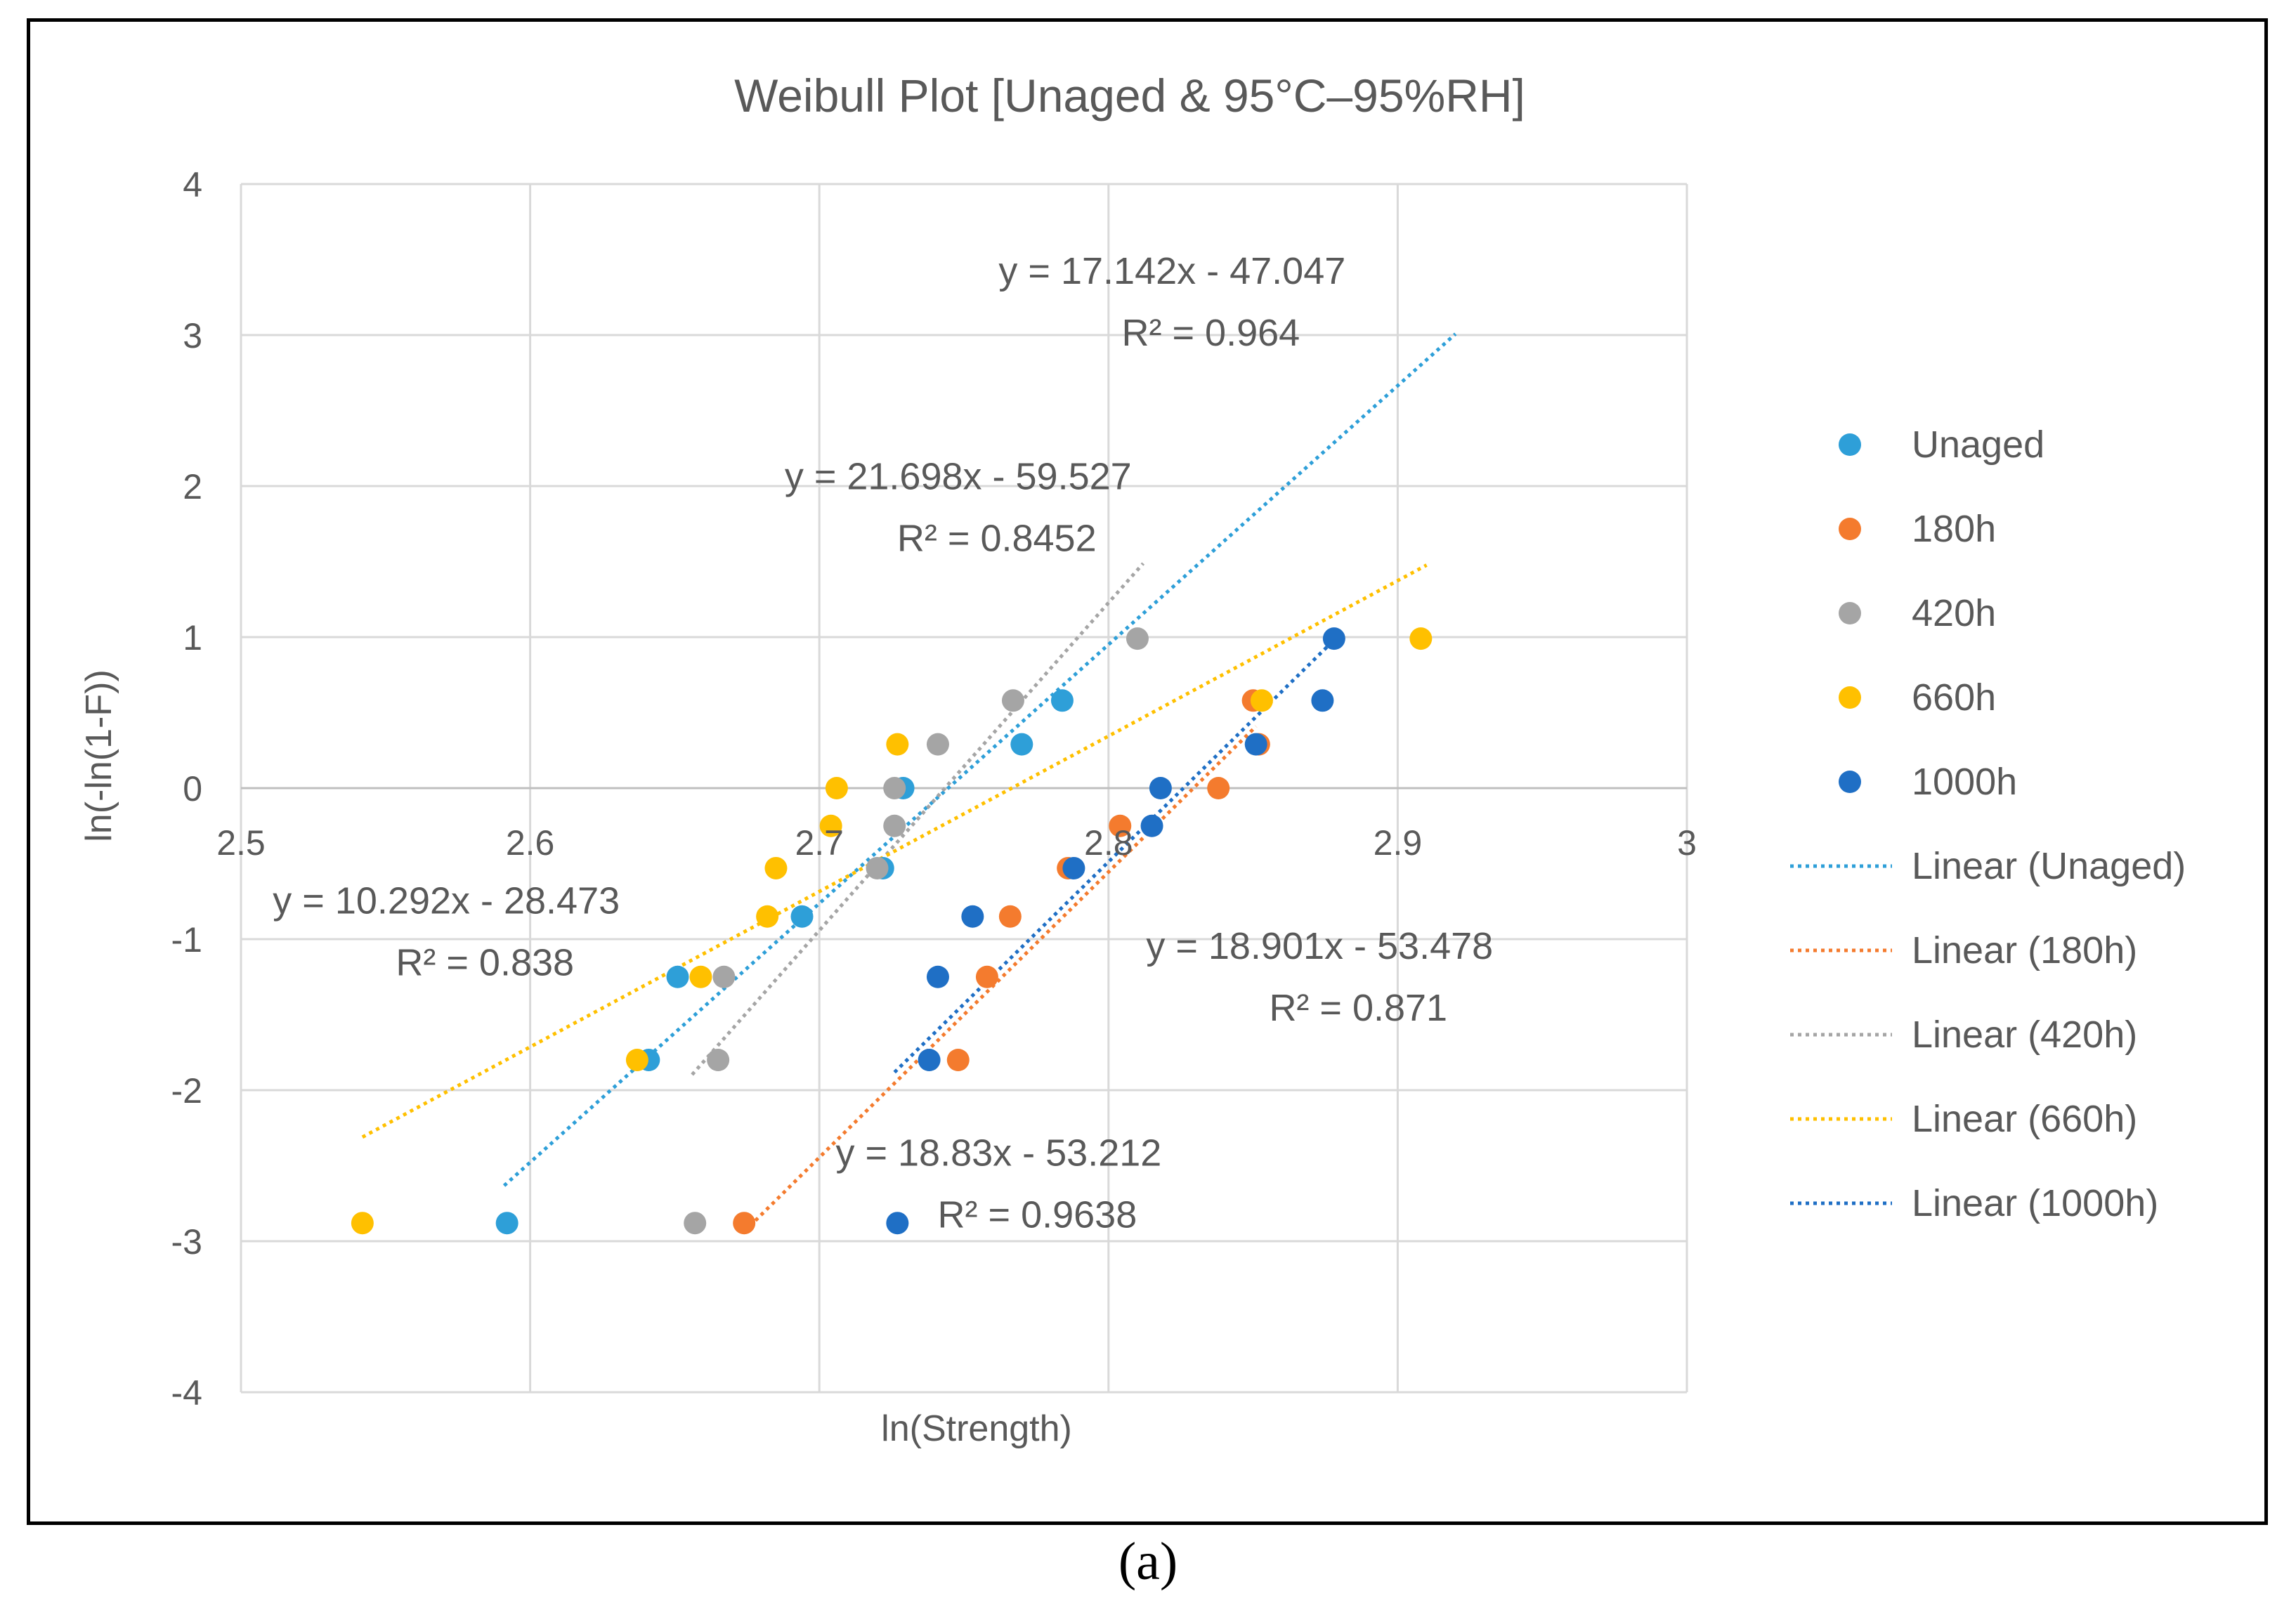 The height and width of the screenshot is (1617, 2296). I want to click on legend-fit-label-unaged: Linear (Unaged), so click(2049, 866).